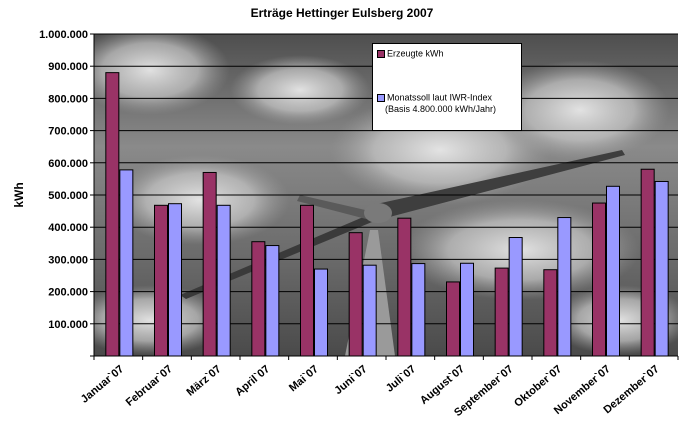  What do you see at coordinates (252, 381) in the screenshot?
I see `x-tick-label: April`07` at bounding box center [252, 381].